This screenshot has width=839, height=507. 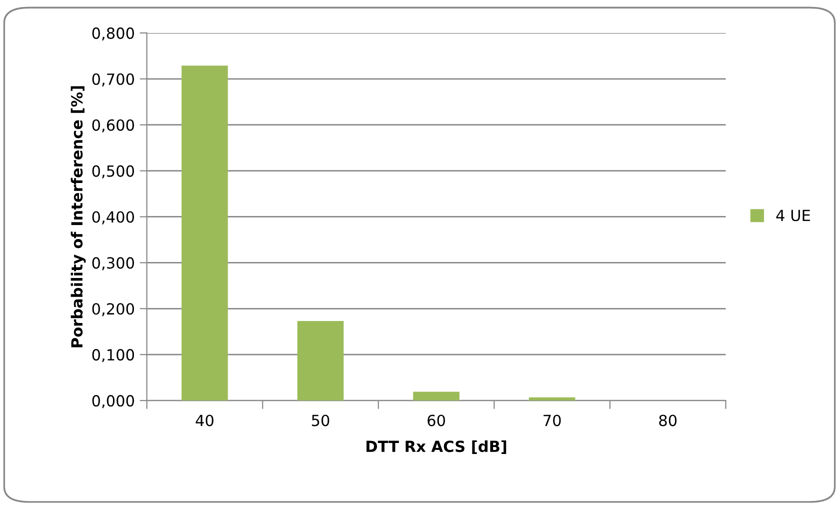 I want to click on y-tick-label: 0,200, so click(x=113, y=309).